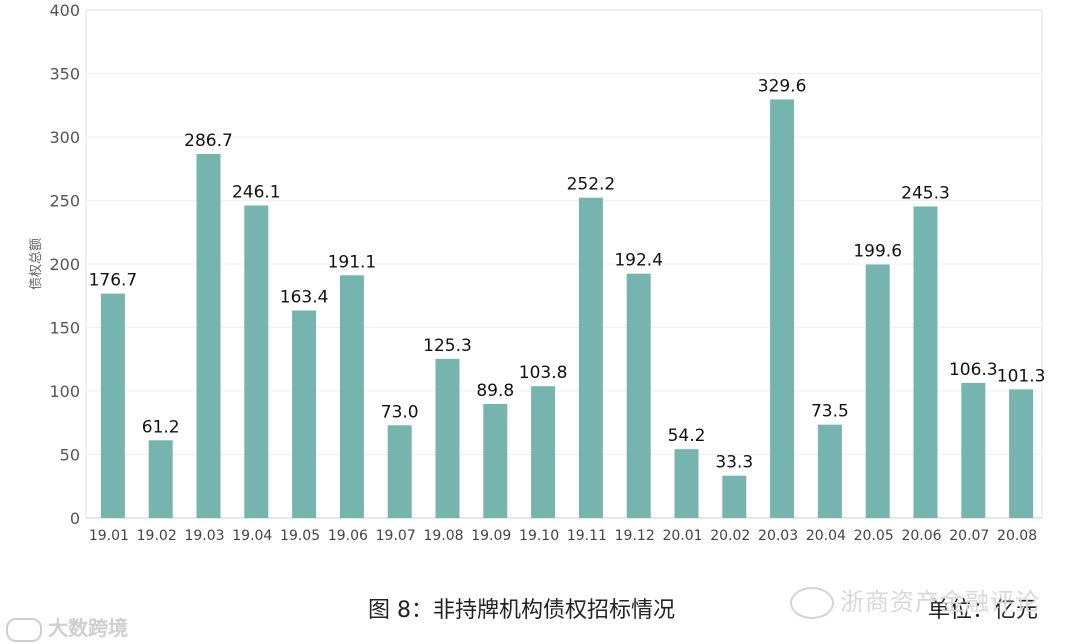  Describe the element at coordinates (64, 74) in the screenshot. I see `y-tick-label: 350` at that location.